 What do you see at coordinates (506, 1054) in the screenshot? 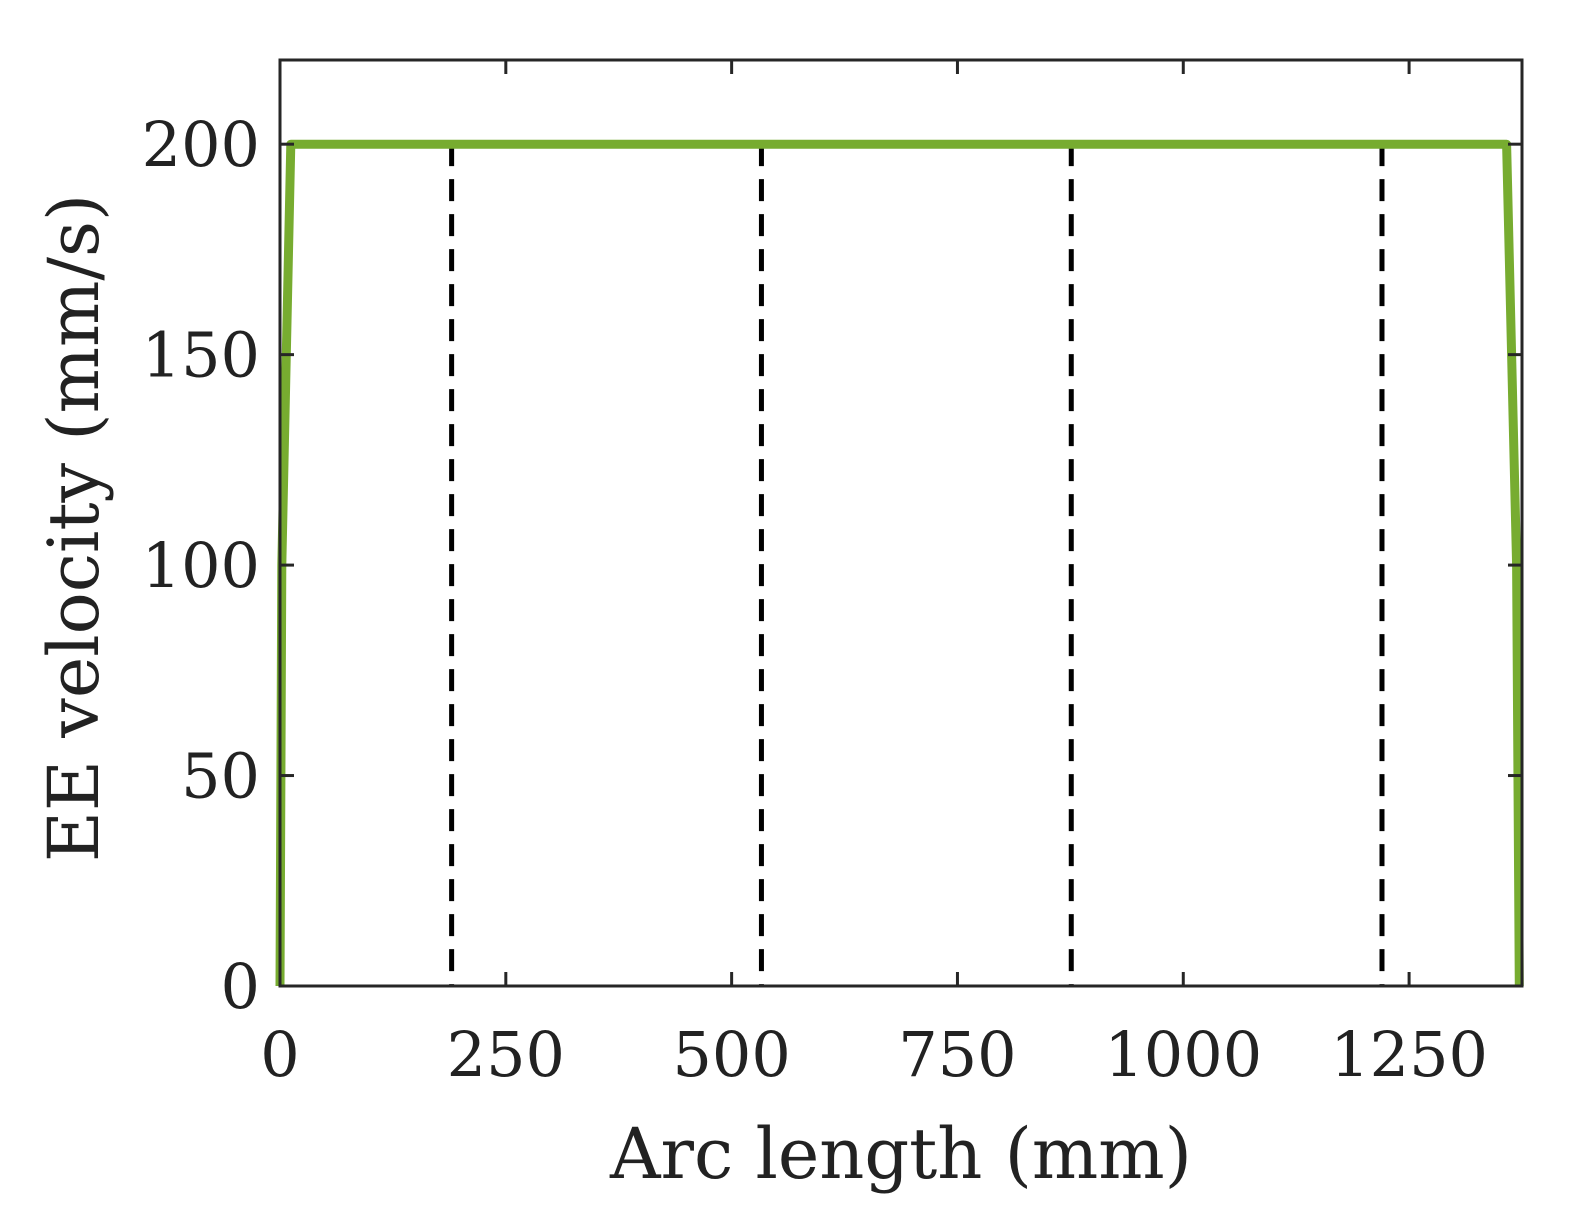
I see `x-tick-label: 250` at bounding box center [506, 1054].